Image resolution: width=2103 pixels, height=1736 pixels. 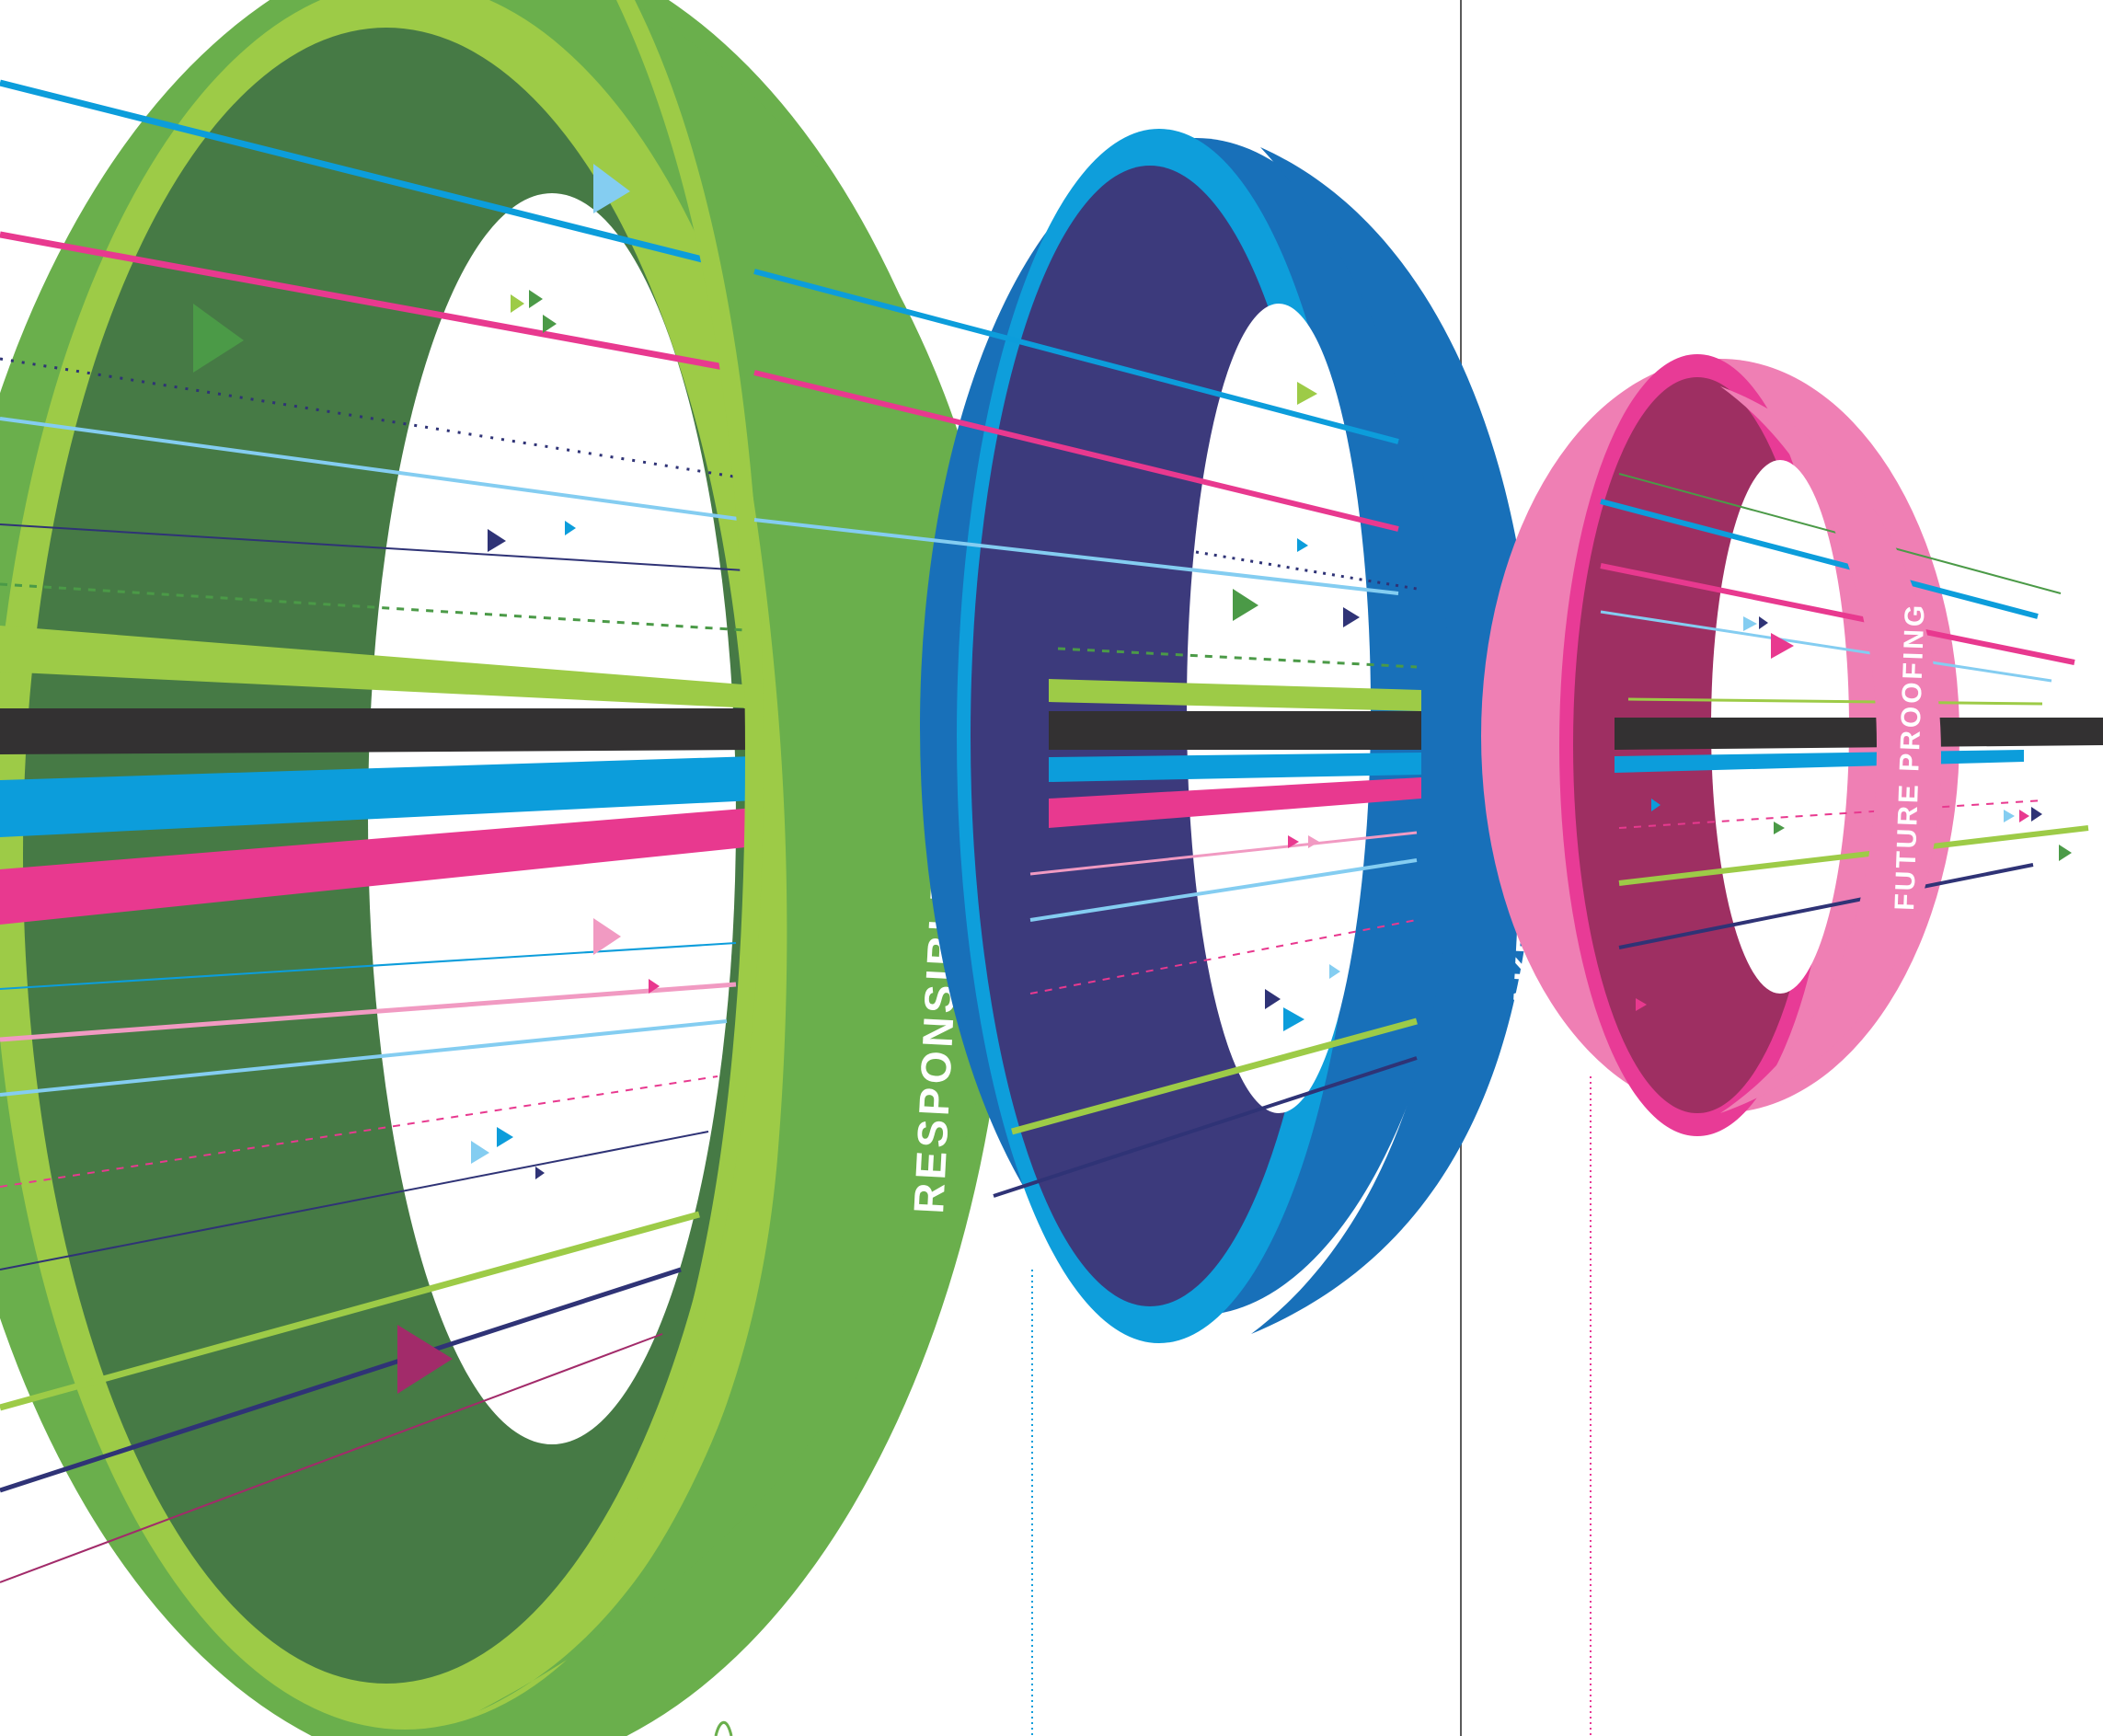 I want to click on bottom-squiggle, so click(x=724, y=1728).